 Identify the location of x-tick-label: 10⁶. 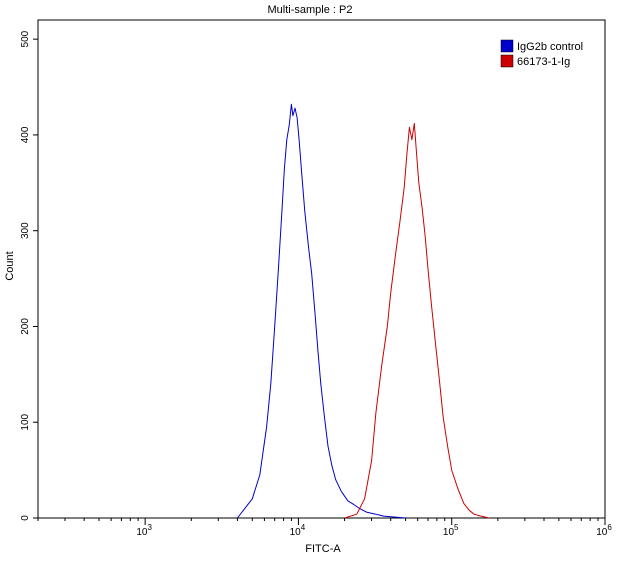
(604, 530).